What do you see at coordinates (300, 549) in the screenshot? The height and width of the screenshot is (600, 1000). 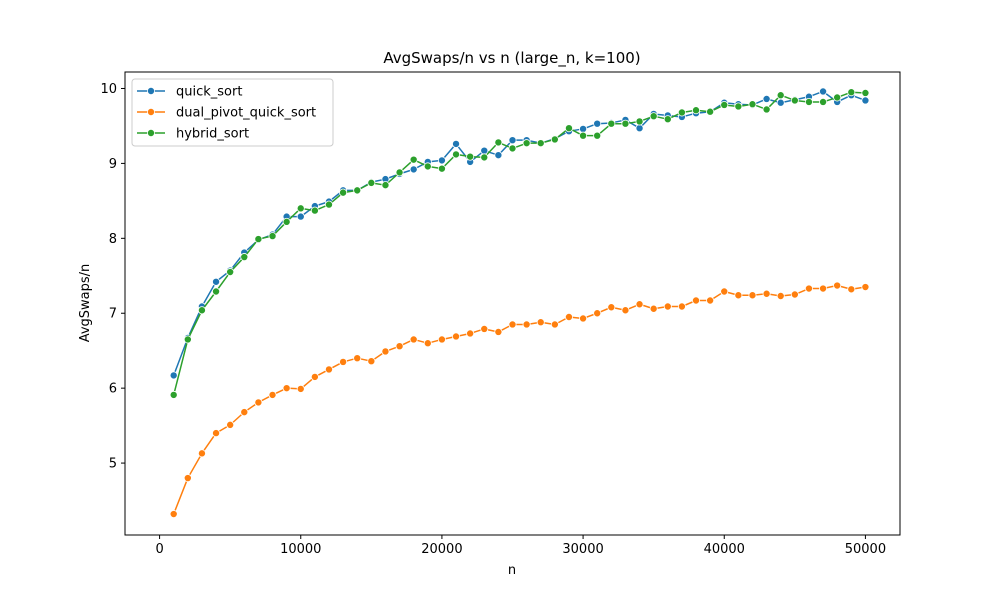 I see `x-tick-label: 10000` at bounding box center [300, 549].